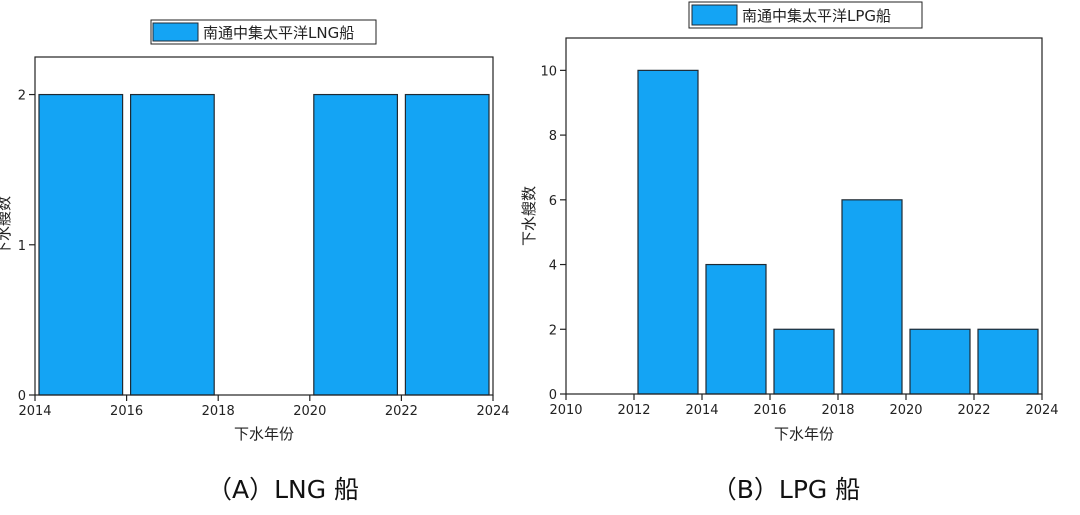 This screenshot has width=1080, height=515. I want to click on lpg-x-tick-label: 2010, so click(565, 410).